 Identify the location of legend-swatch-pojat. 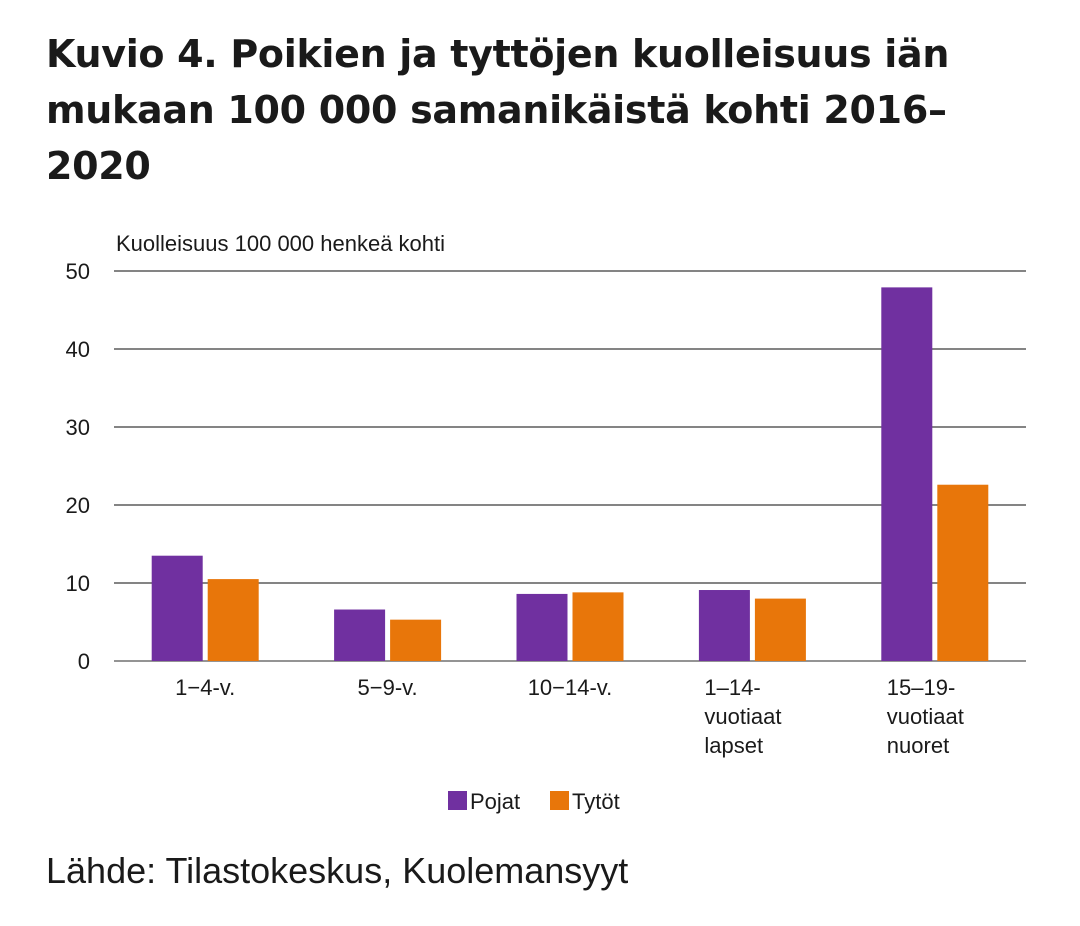
(457, 800).